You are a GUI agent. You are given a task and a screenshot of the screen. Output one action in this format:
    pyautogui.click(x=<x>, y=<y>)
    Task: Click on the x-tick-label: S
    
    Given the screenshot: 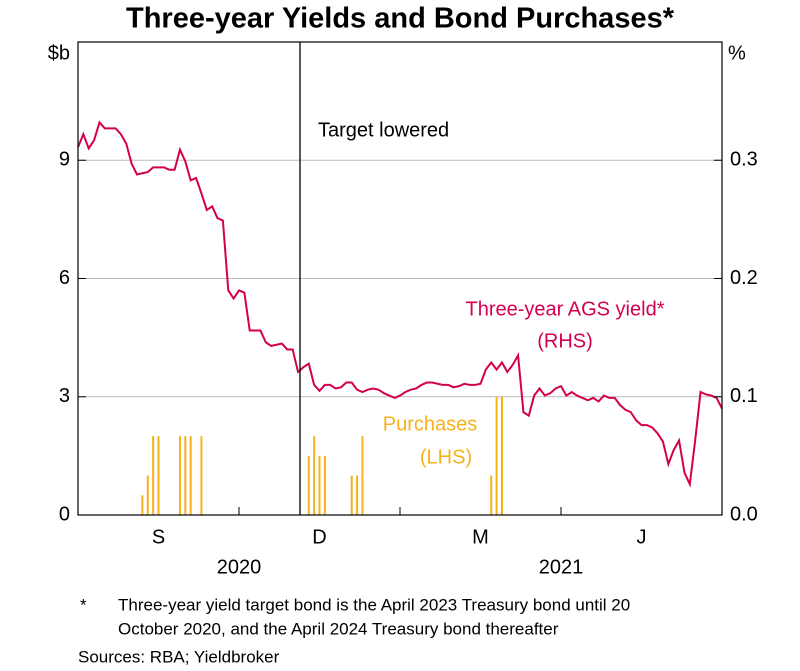 What is the action you would take?
    pyautogui.click(x=158, y=537)
    